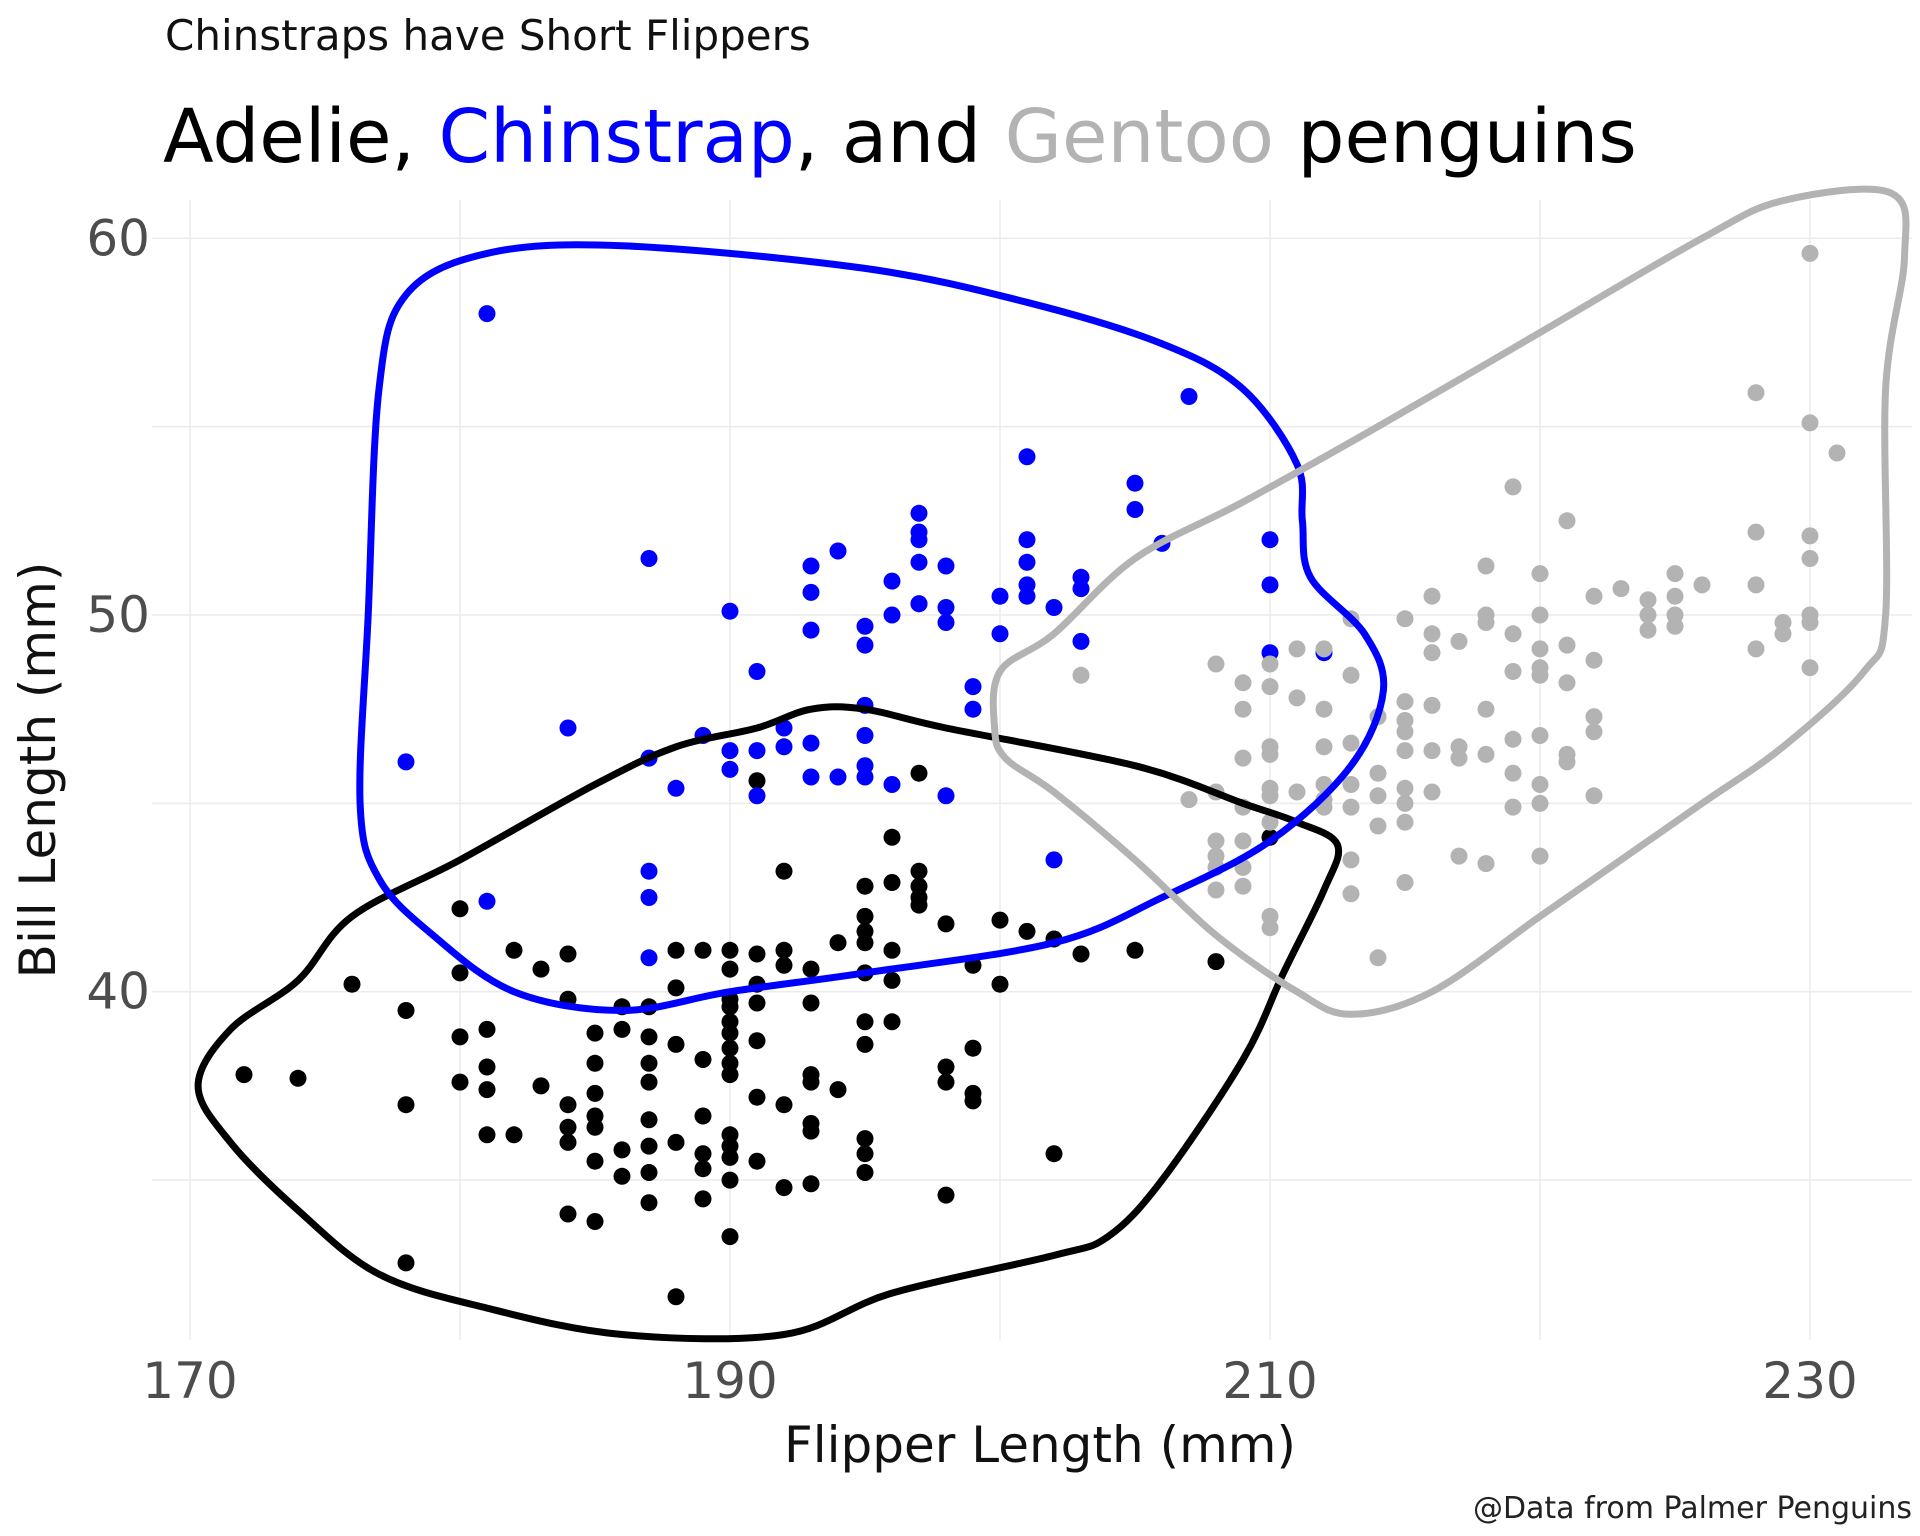 This screenshot has height=1536, width=1920. I want to click on y-tick-label: 60, so click(118, 238).